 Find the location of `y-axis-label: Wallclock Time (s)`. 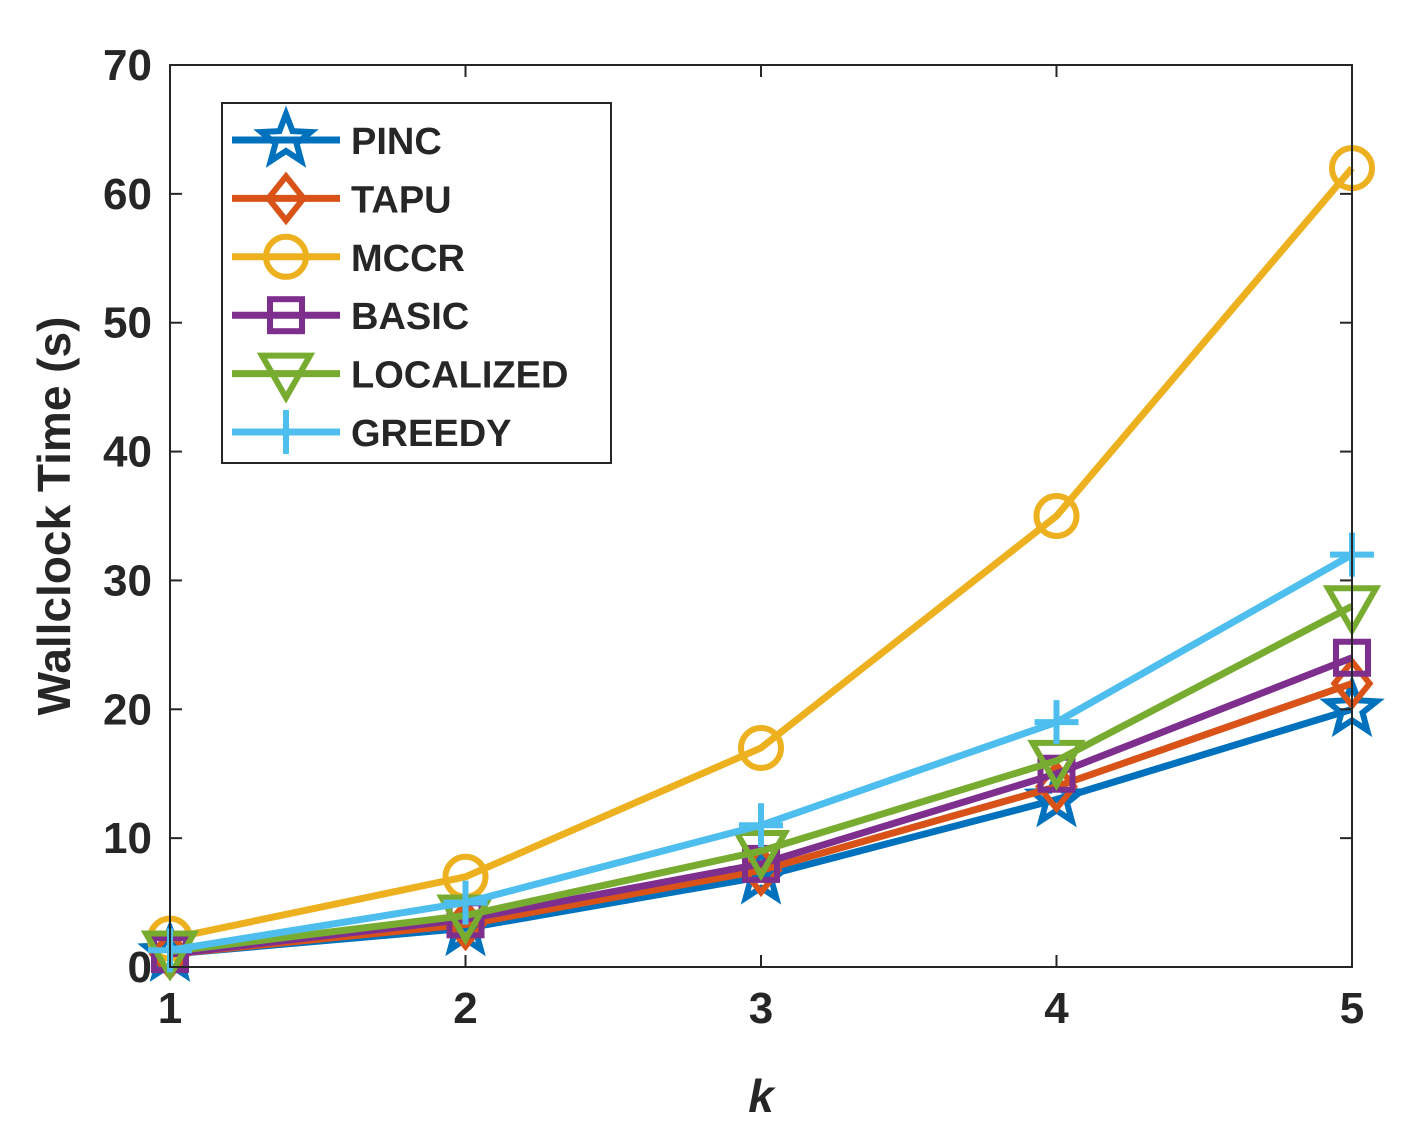

y-axis-label: Wallclock Time (s) is located at coordinates (54, 516).